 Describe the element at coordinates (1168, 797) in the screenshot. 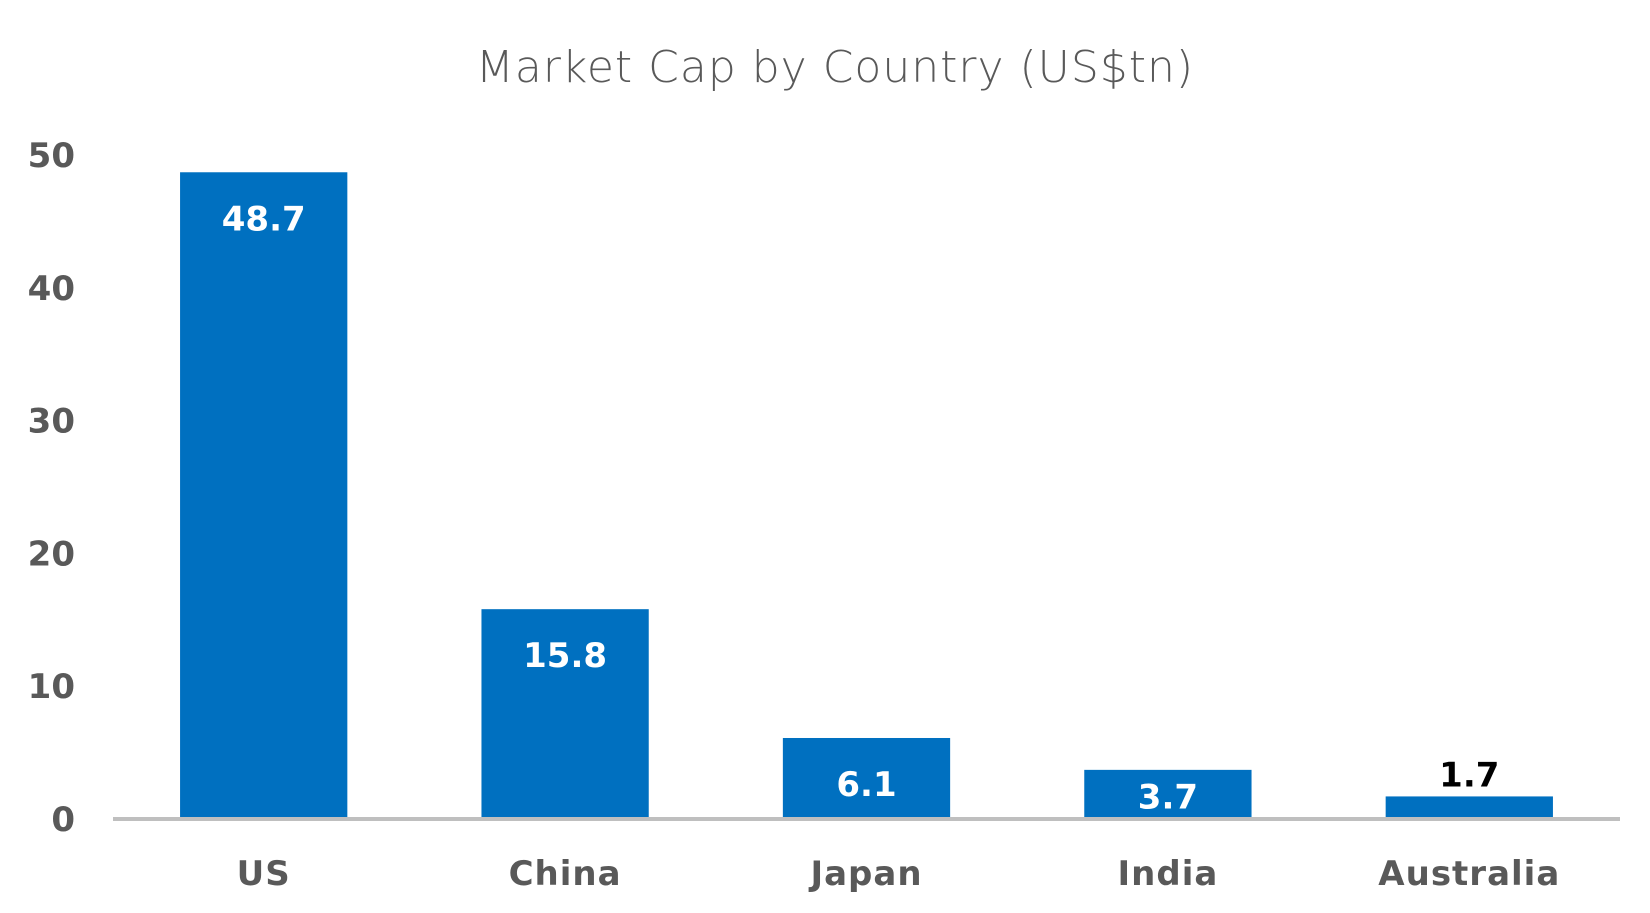

I see `data-label: 3.7` at that location.